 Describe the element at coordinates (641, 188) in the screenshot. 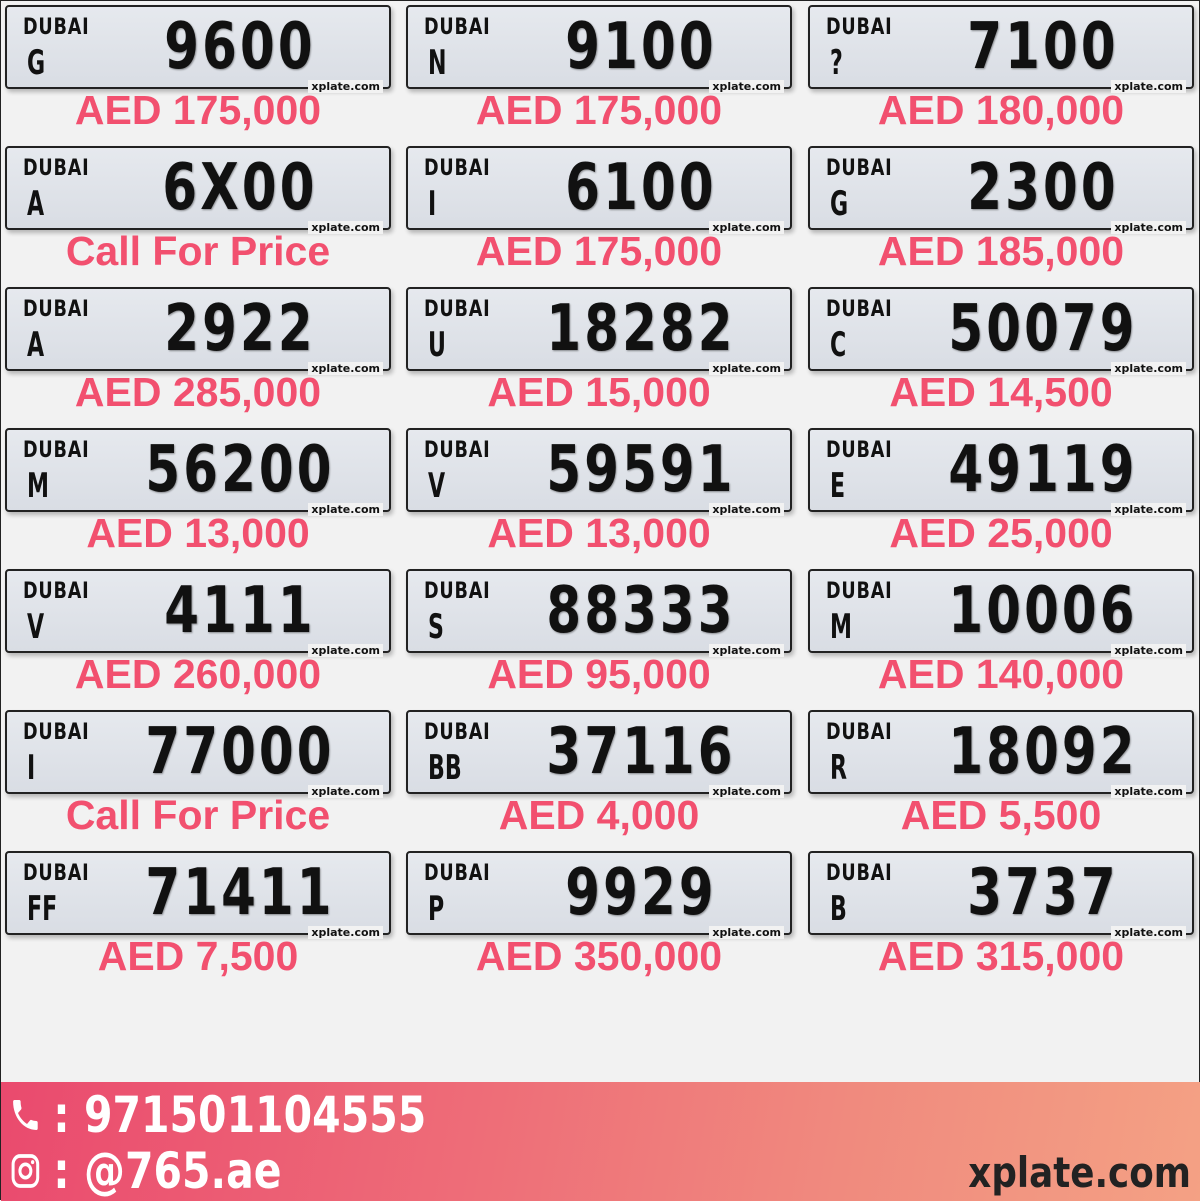

I see `plate-number: 6100` at that location.